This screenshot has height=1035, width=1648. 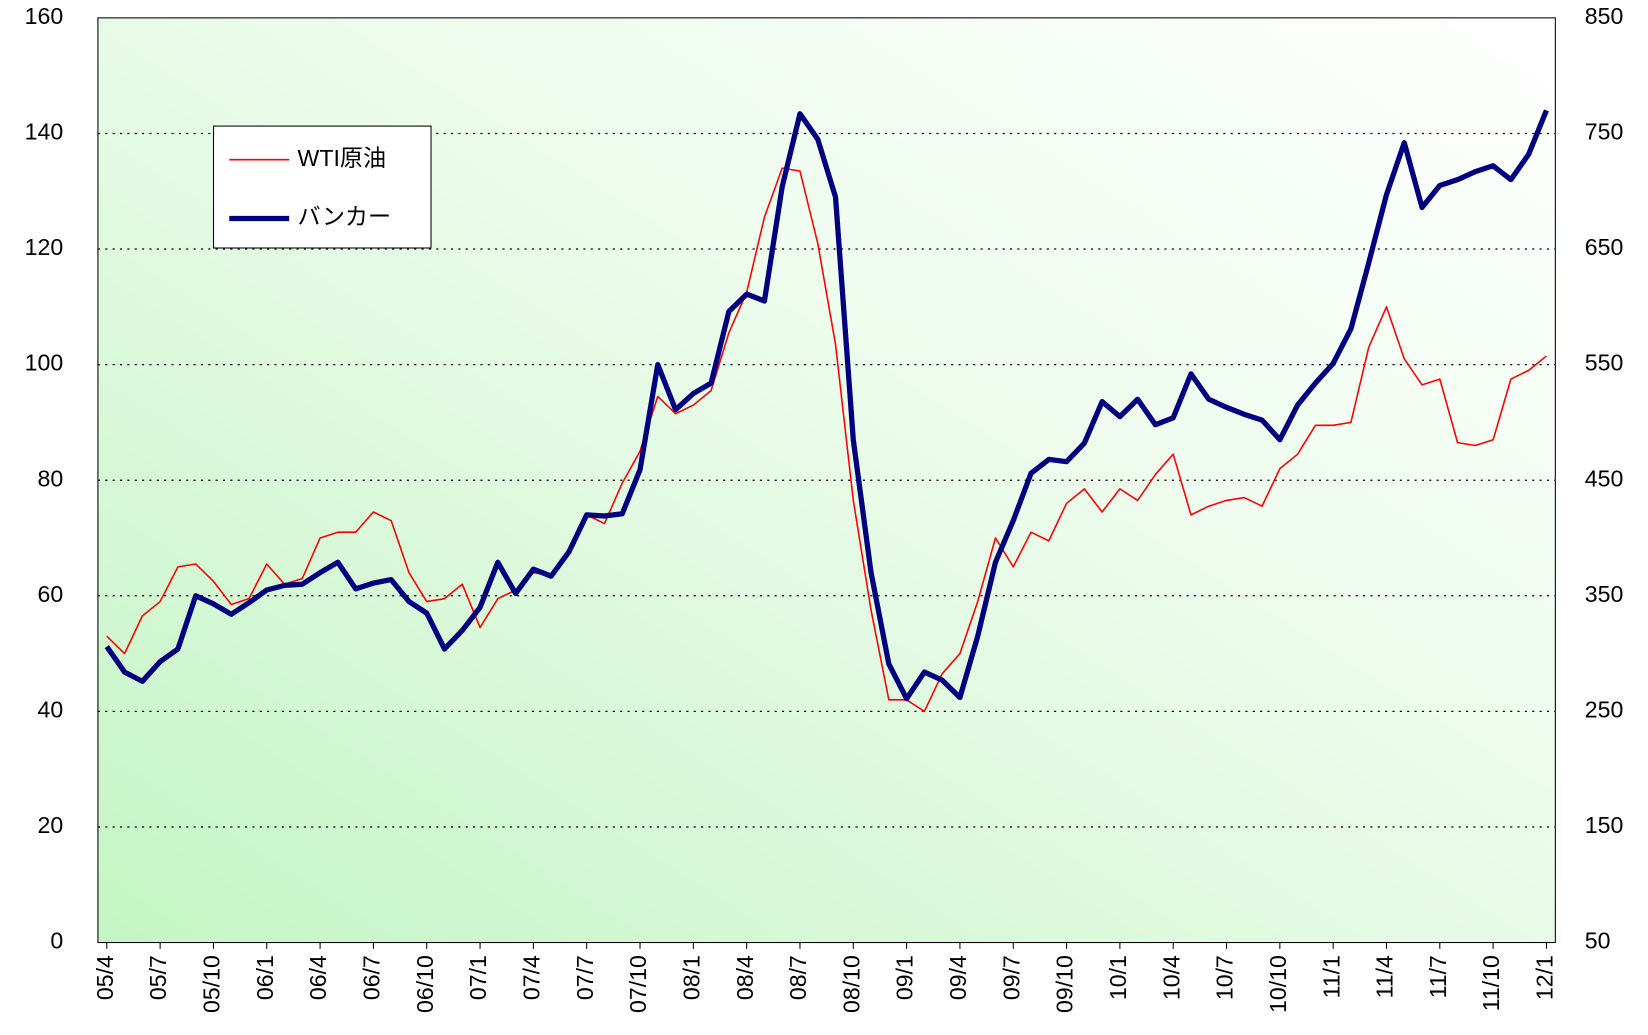 What do you see at coordinates (1278, 984) in the screenshot?
I see `x-tick-label: 10/10` at bounding box center [1278, 984].